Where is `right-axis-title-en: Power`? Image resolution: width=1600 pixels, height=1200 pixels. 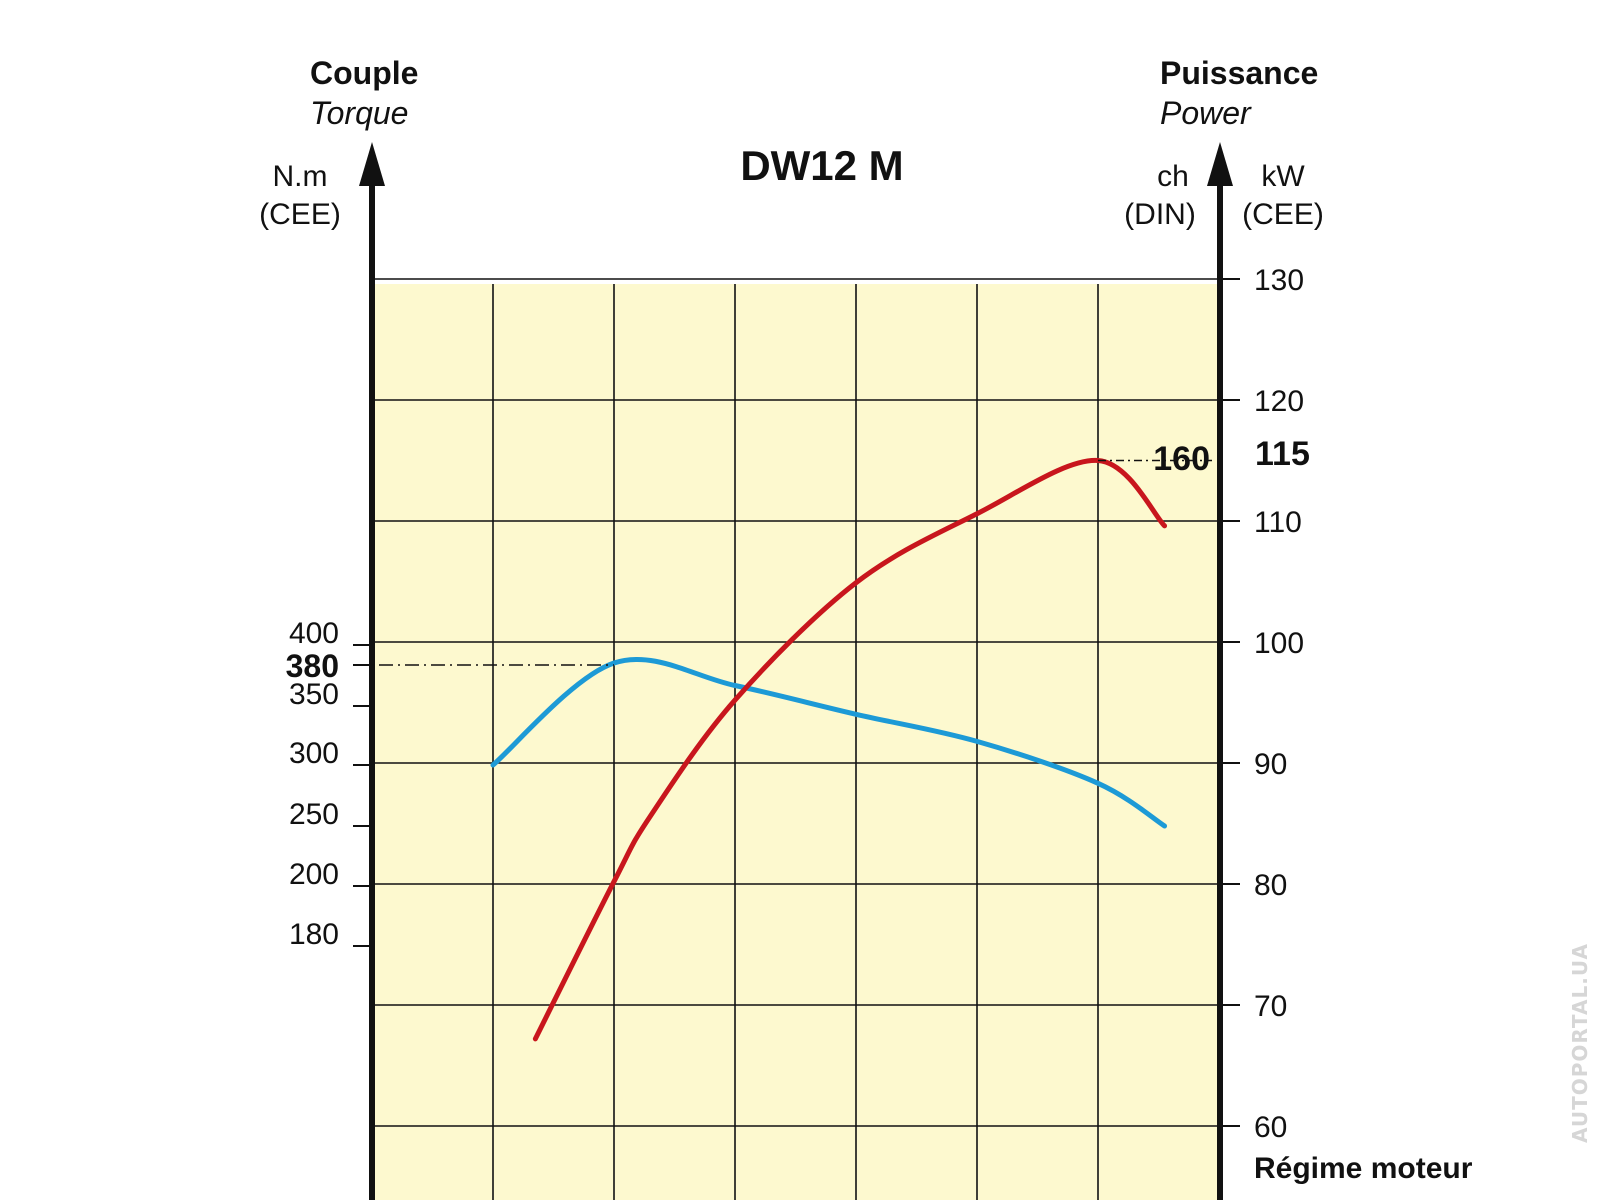 right-axis-title-en: Power is located at coordinates (1206, 113).